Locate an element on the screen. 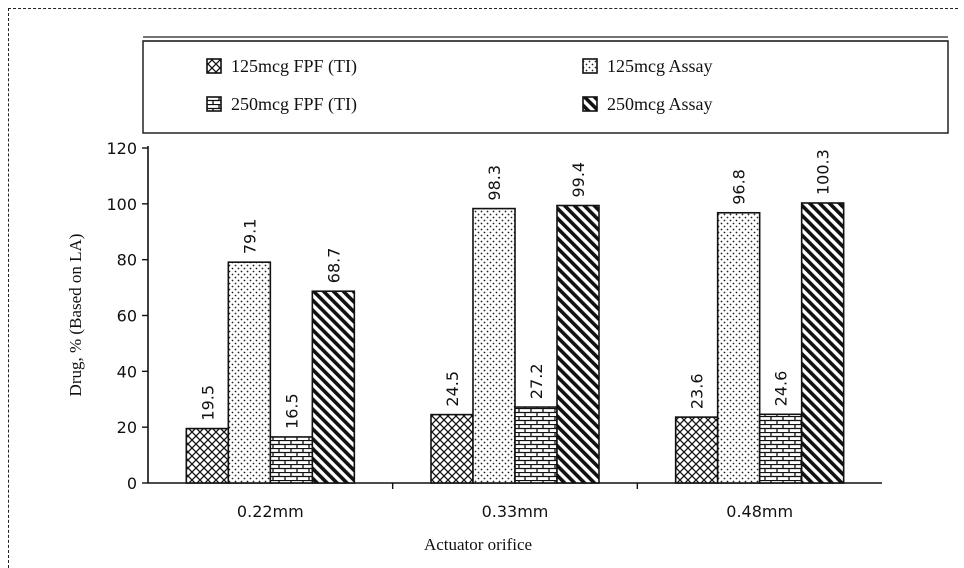 The height and width of the screenshot is (568, 964). legend-label-3: 250mcg FPF (TI) is located at coordinates (294, 104).